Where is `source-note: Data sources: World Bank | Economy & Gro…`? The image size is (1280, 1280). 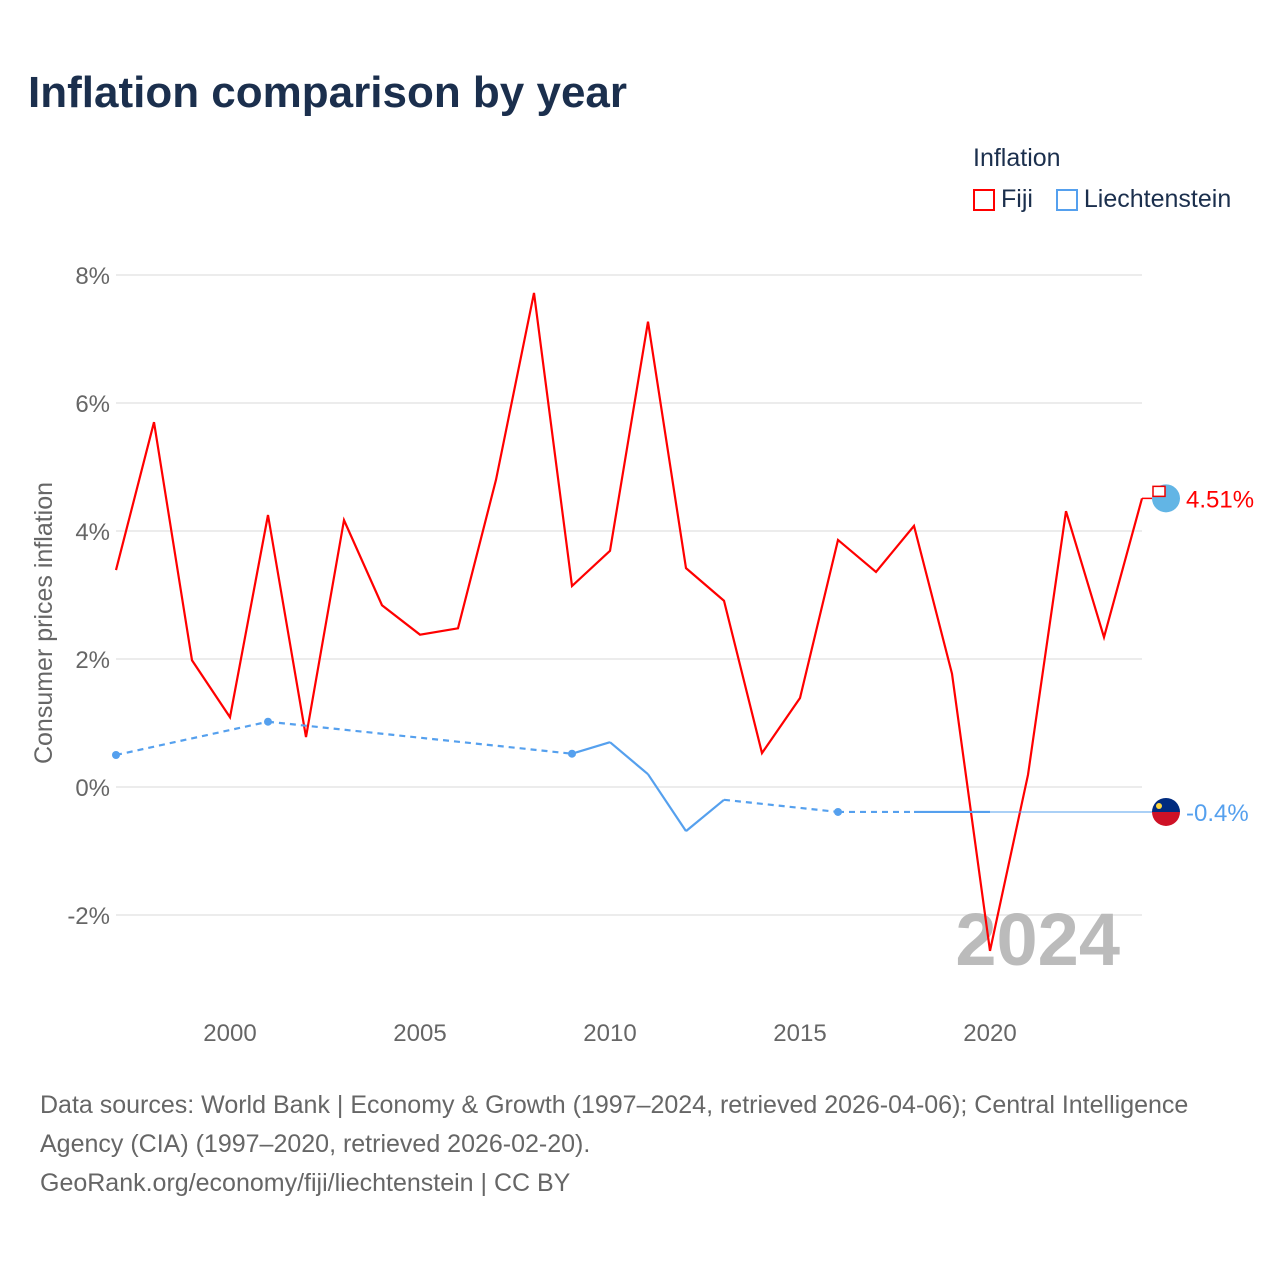 source-note: Data sources: World Bank | Economy & Gro… is located at coordinates (640, 1144).